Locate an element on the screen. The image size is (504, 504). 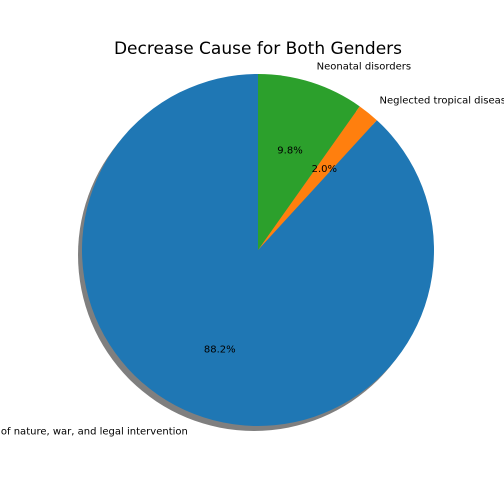
pie-percent-label-1: 2.0% is located at coordinates (324, 169).